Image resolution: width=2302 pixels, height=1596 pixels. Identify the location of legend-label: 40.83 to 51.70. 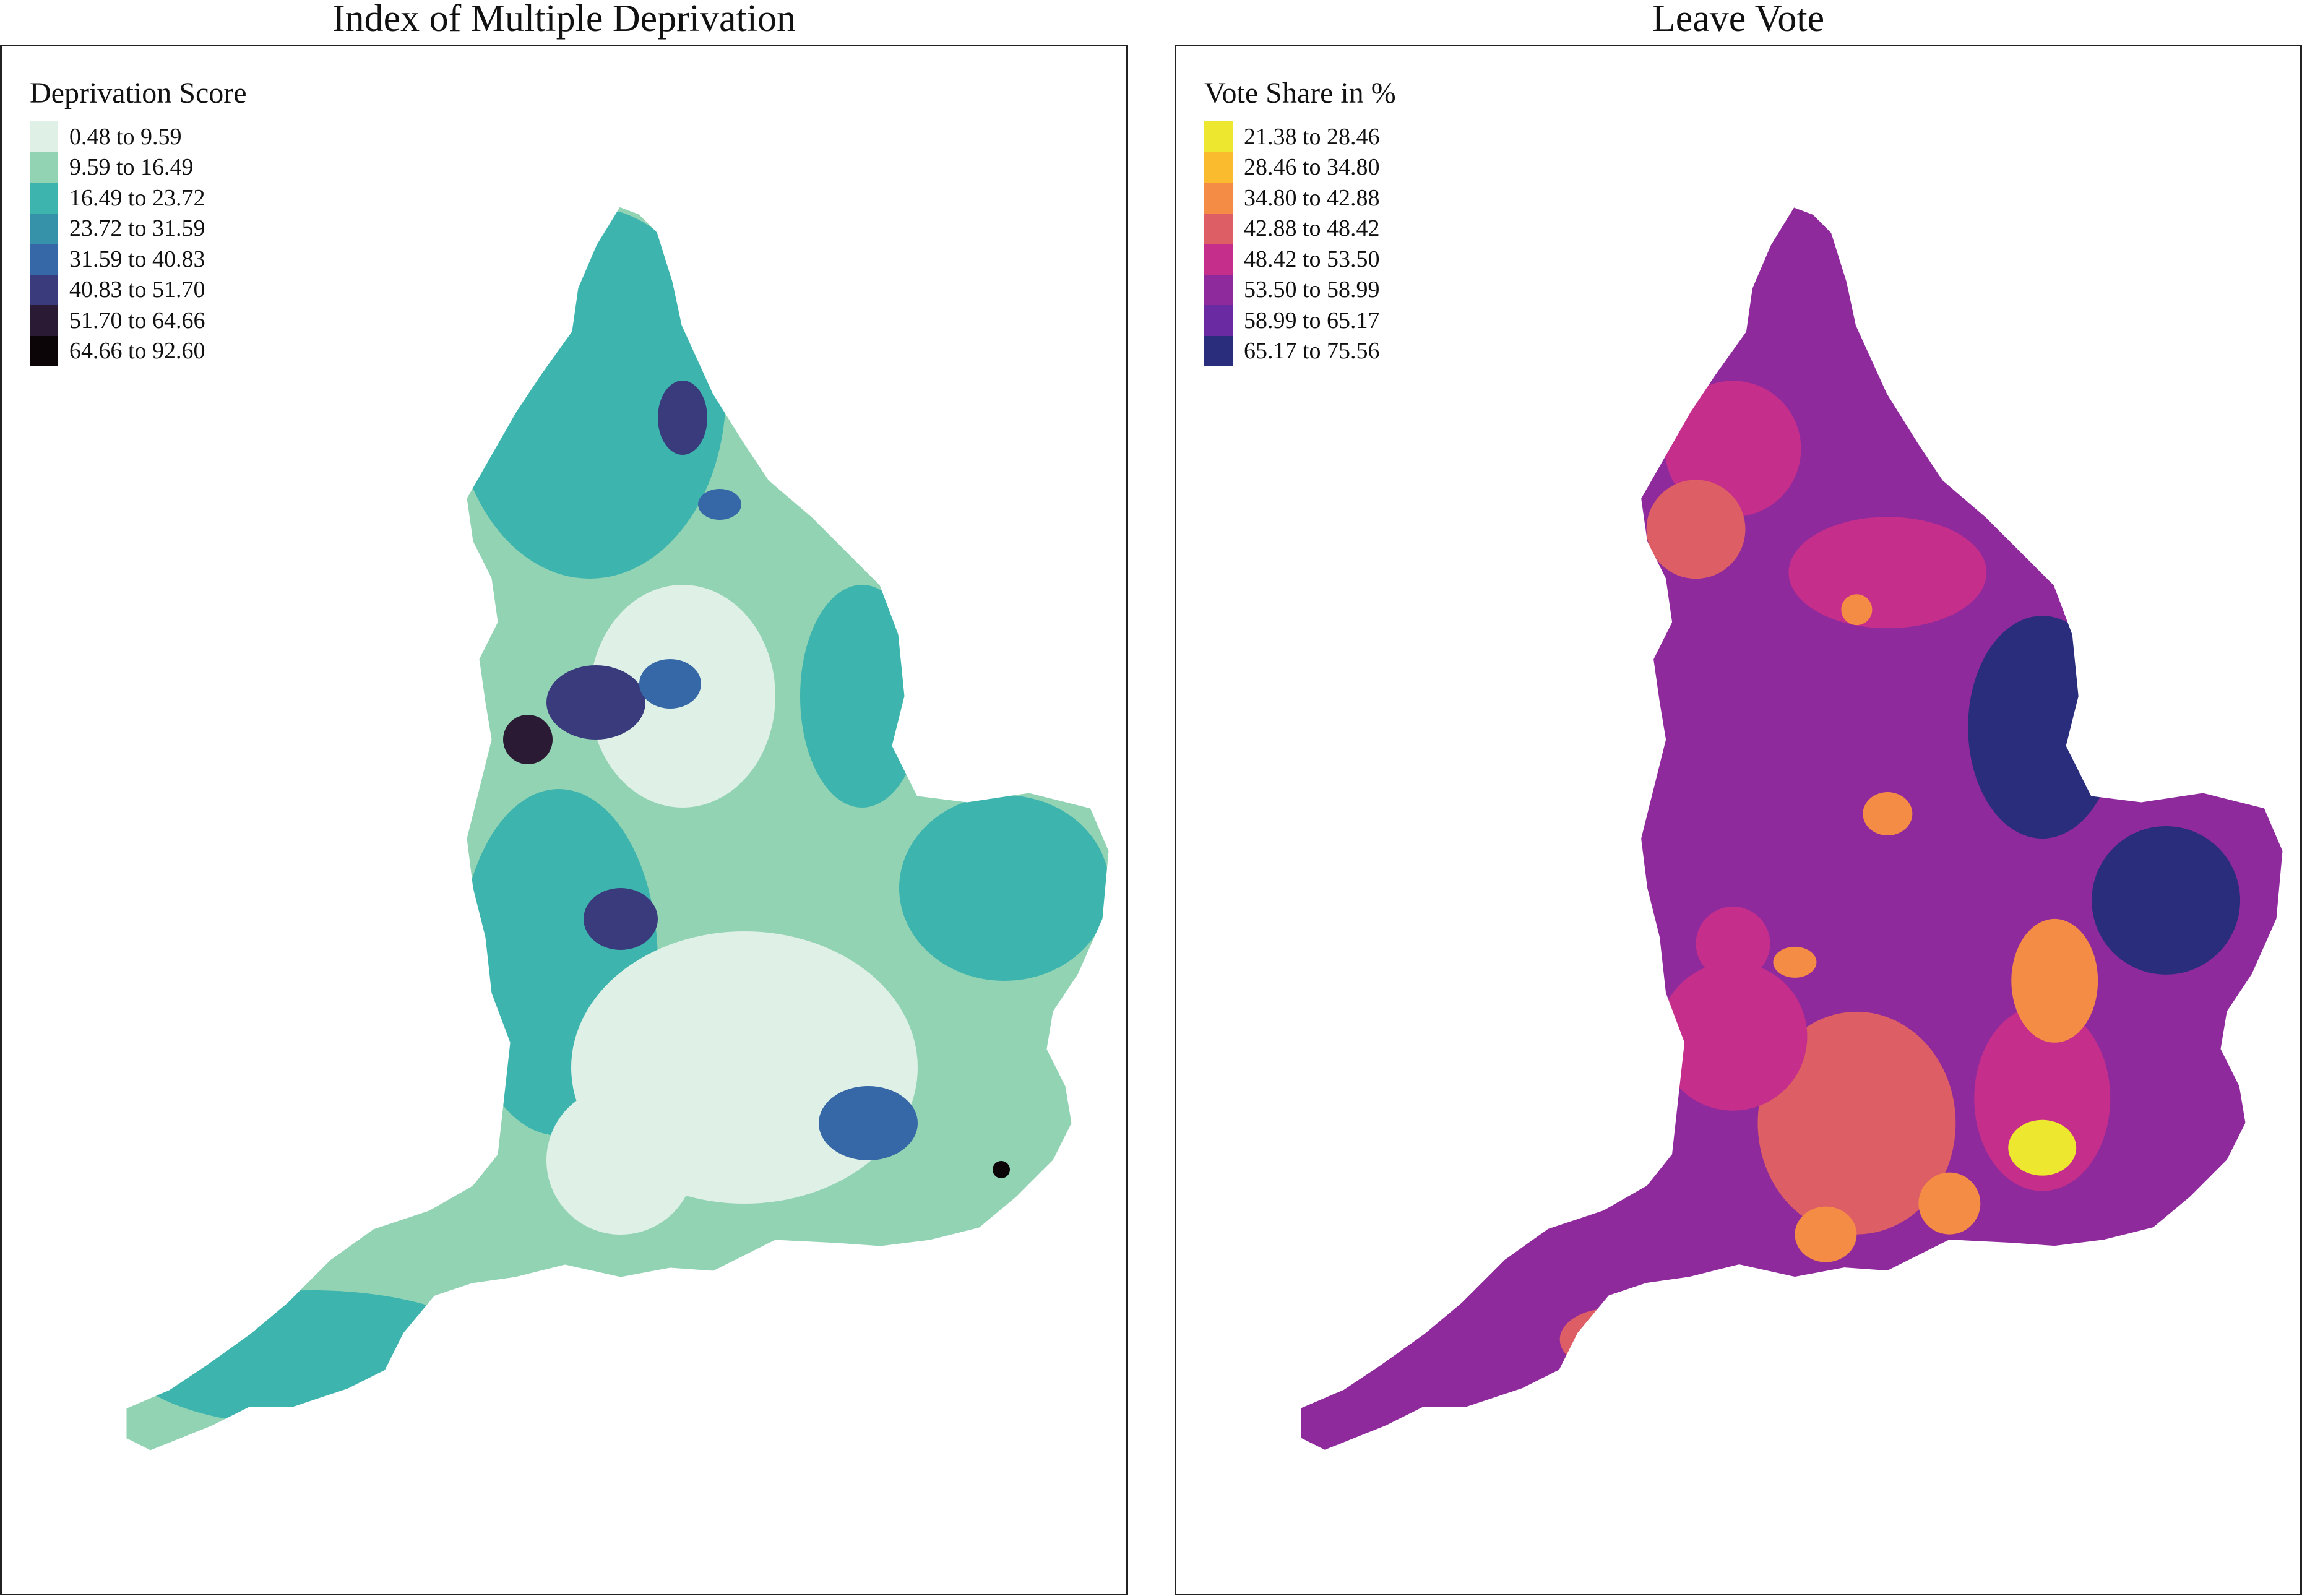
(137, 290).